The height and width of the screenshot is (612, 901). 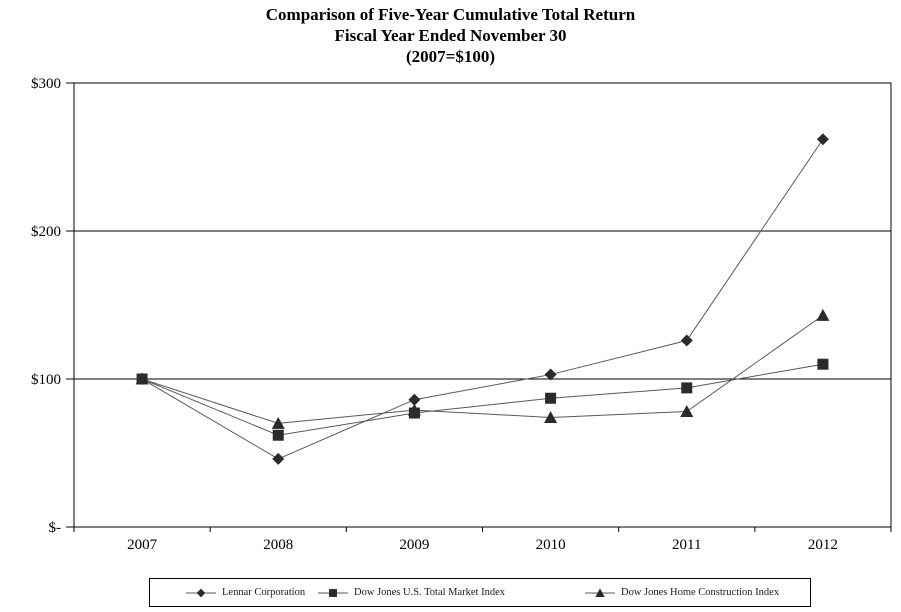 I want to click on y-axis-tick-label: $-, so click(x=55, y=528).